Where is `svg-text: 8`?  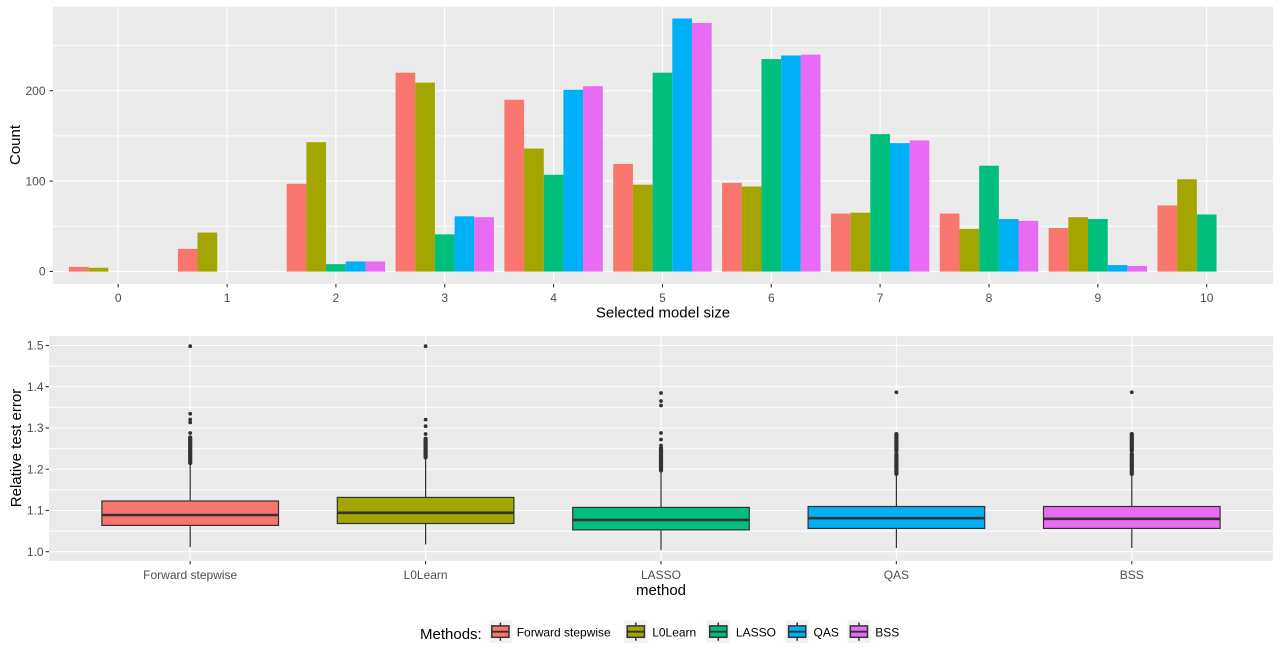
svg-text: 8 is located at coordinates (989, 298).